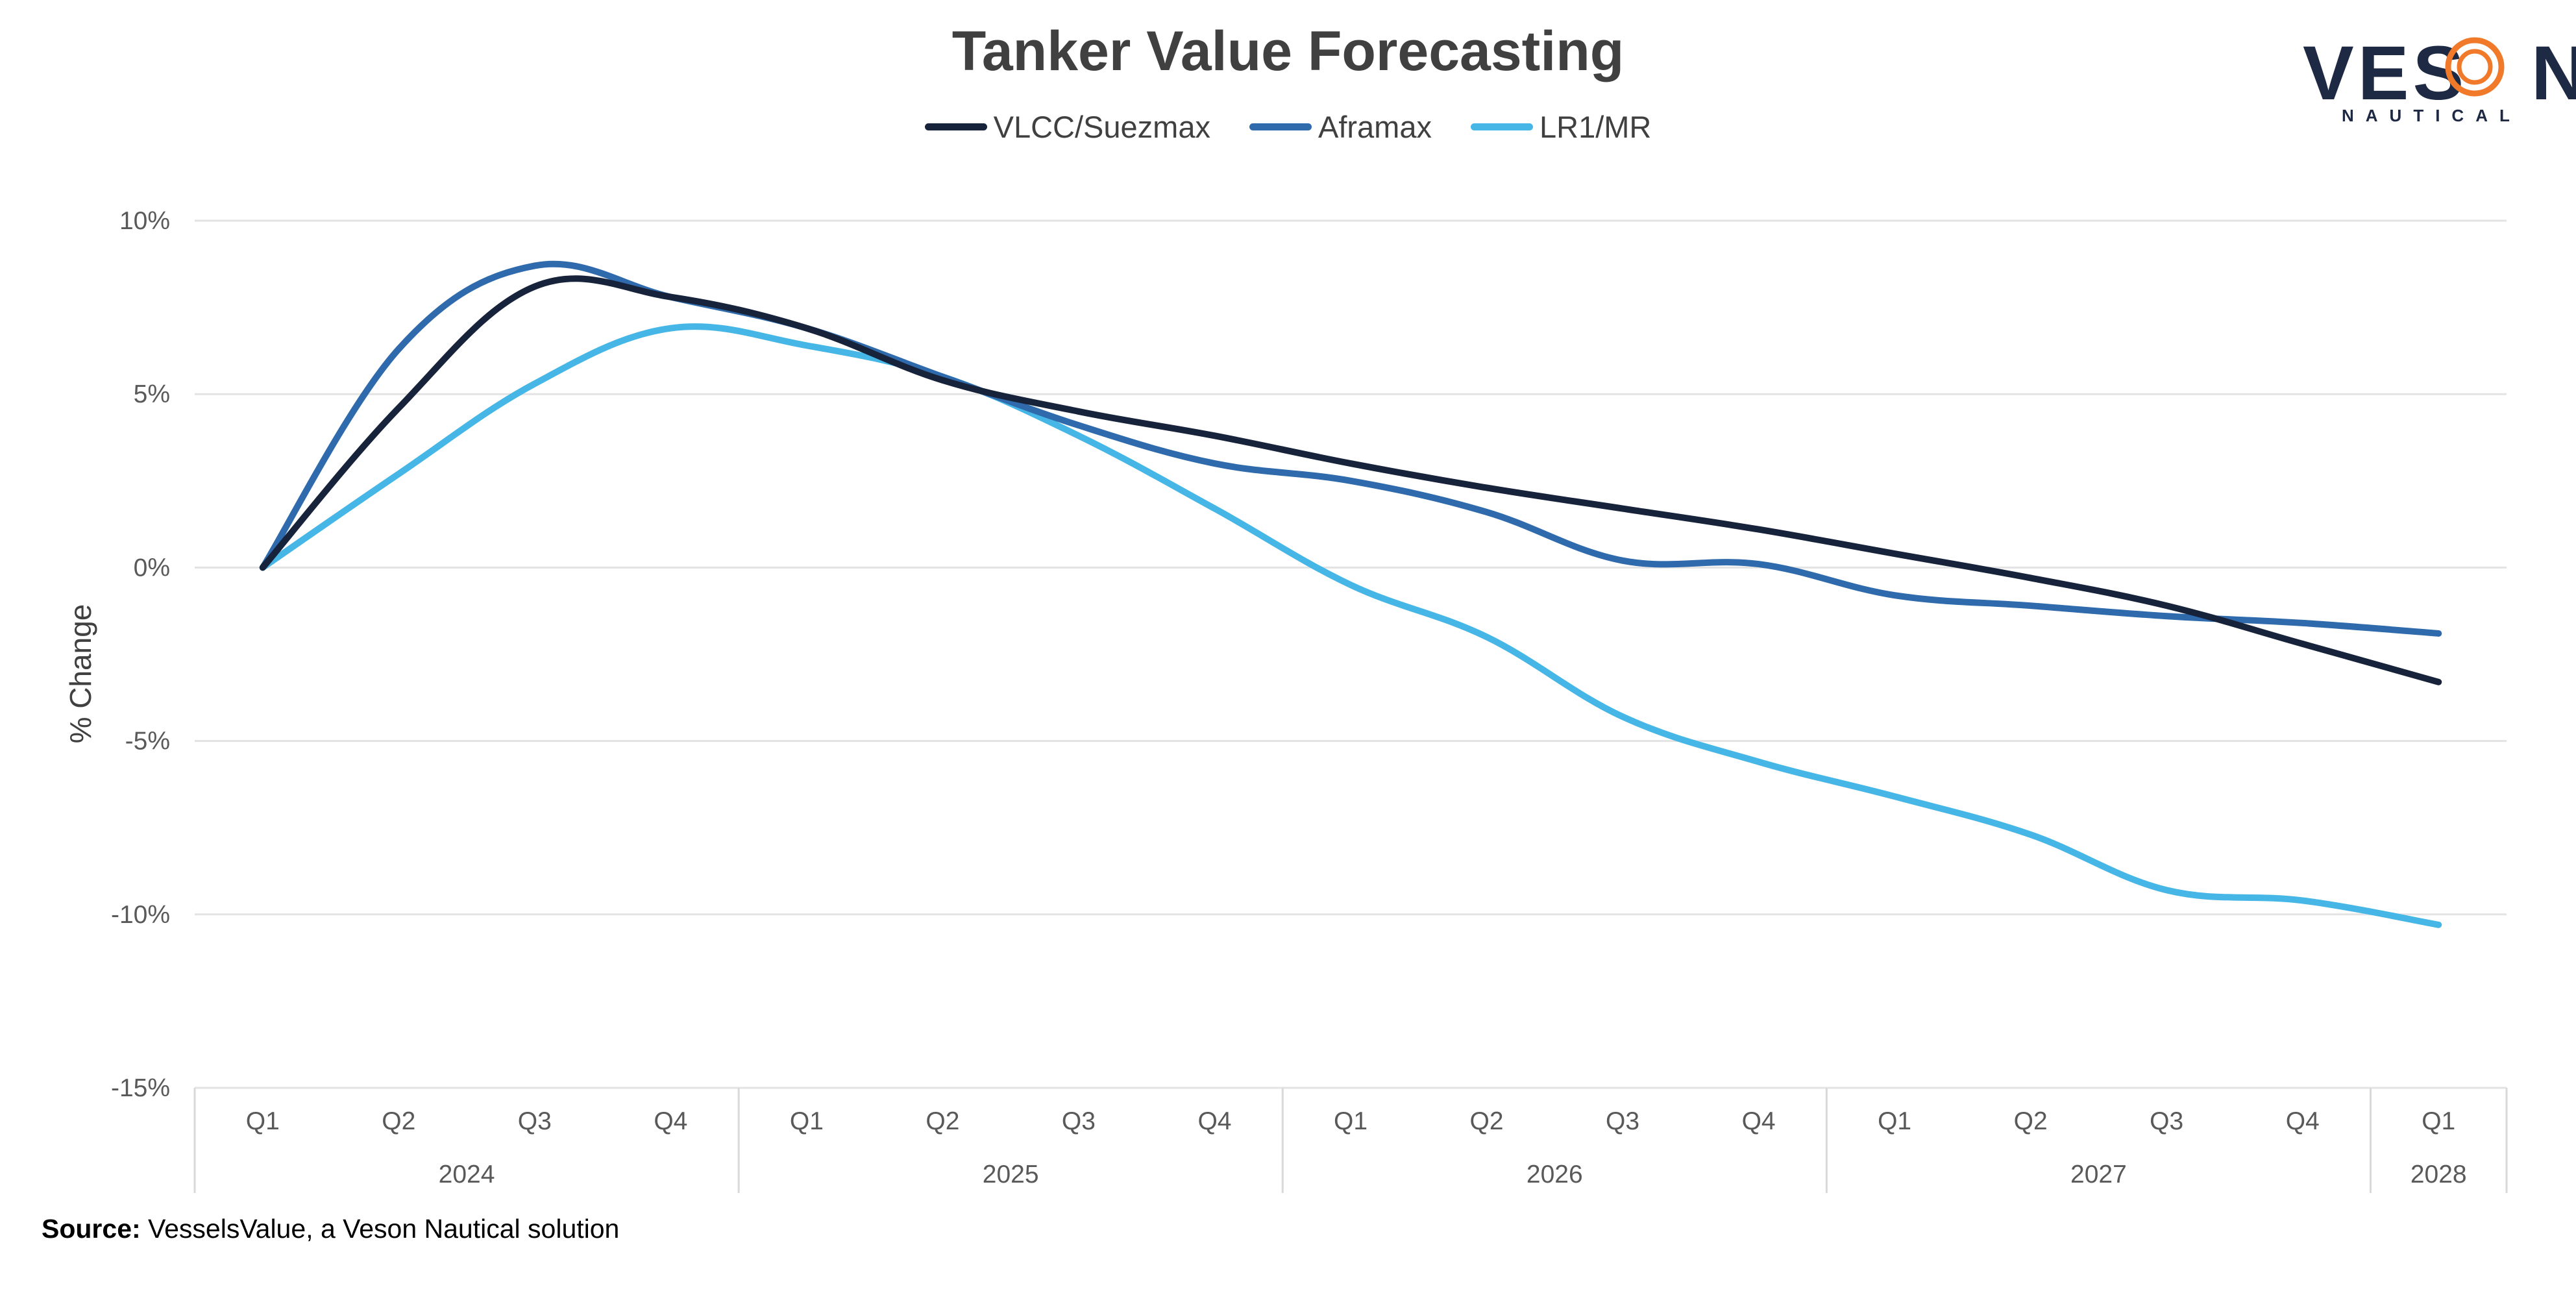 The image size is (2576, 1291). I want to click on logo-ring-icon, so click(2475, 67).